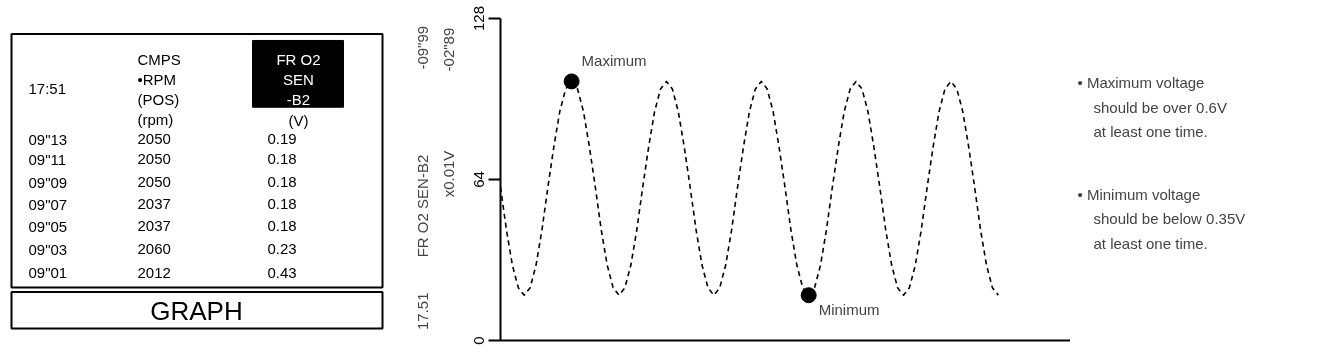 This screenshot has width=1344, height=352. What do you see at coordinates (1152, 107) in the screenshot?
I see `text: • Maximum voltage should be over 0.6V at least one time.` at bounding box center [1152, 107].